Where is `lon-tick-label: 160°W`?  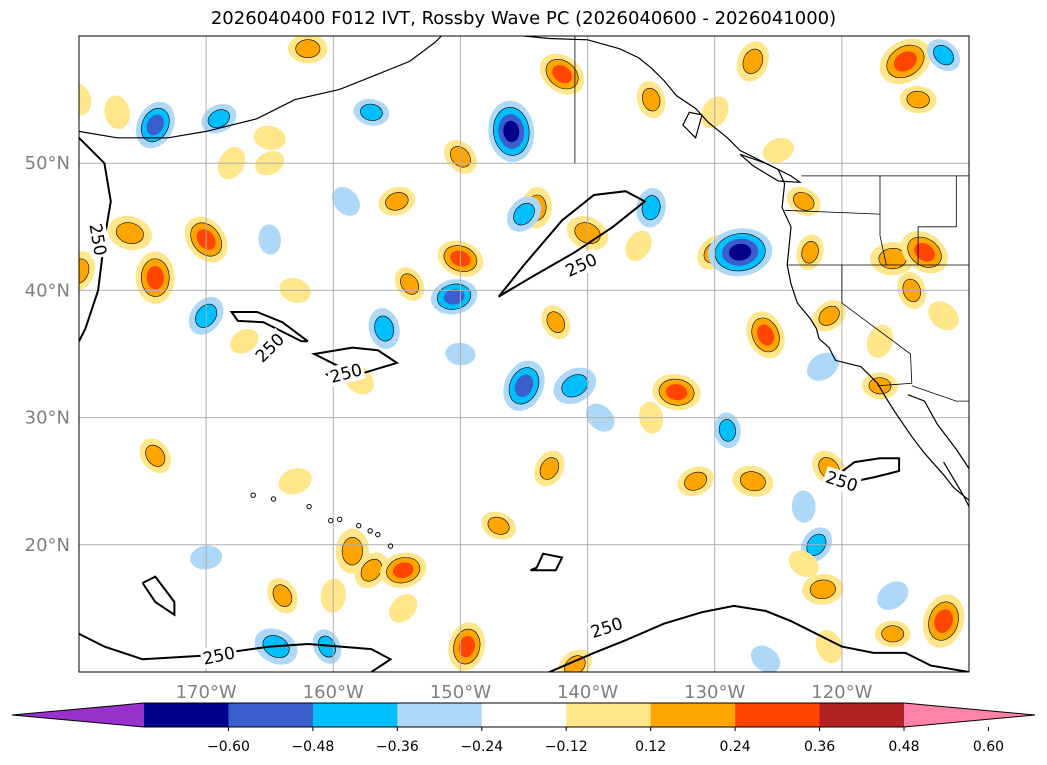 lon-tick-label: 160°W is located at coordinates (333, 692).